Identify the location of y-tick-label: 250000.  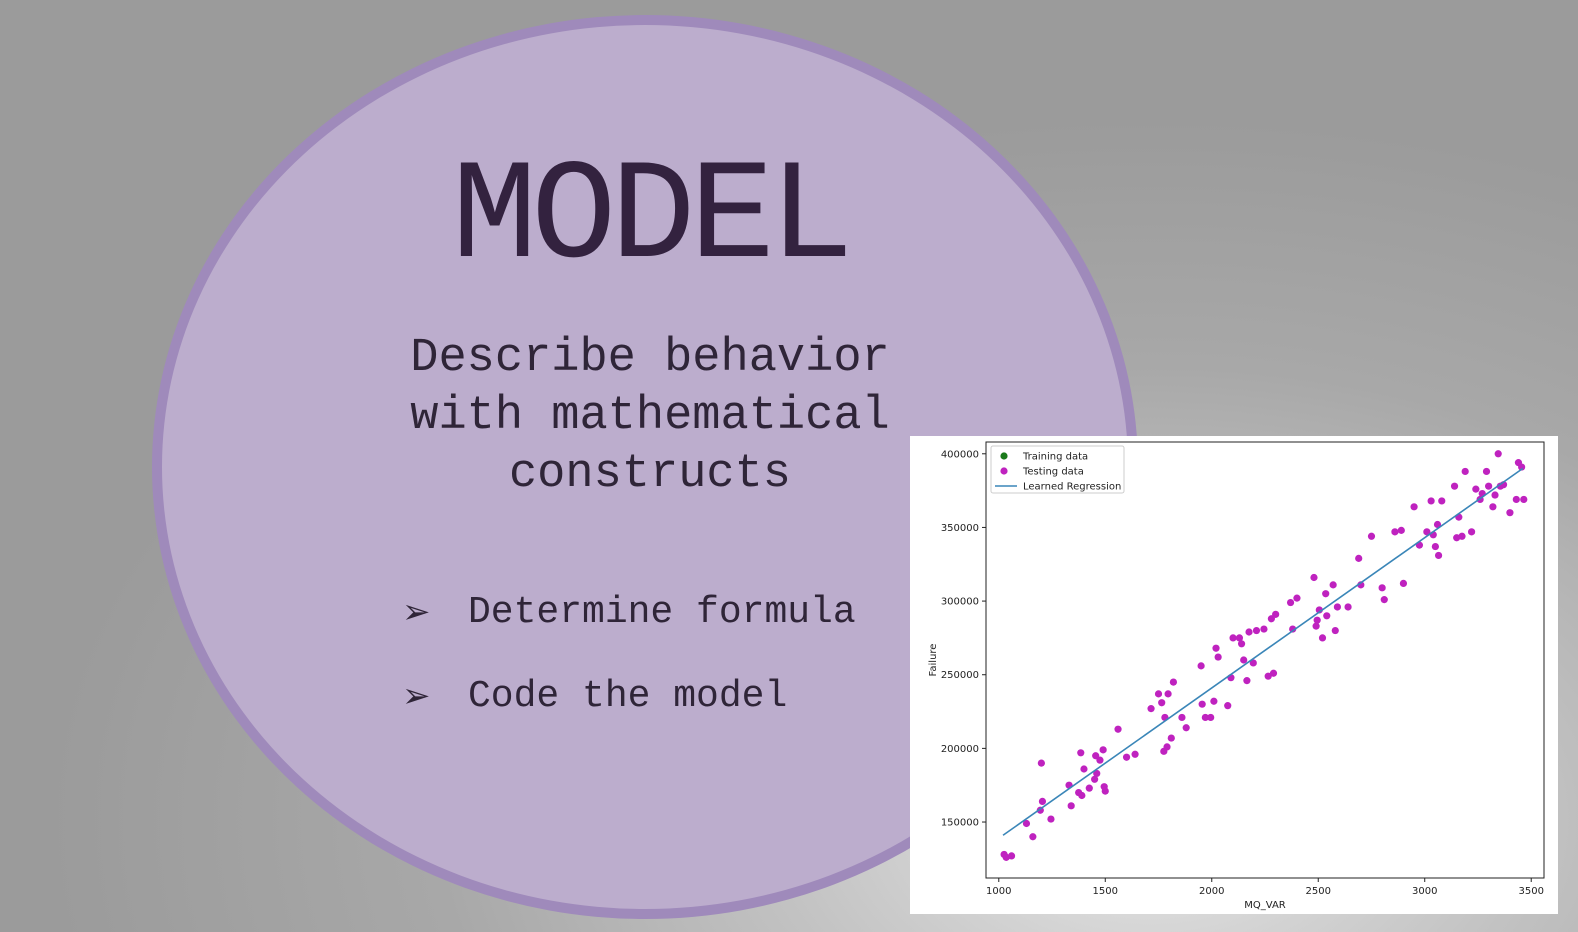
(960, 675).